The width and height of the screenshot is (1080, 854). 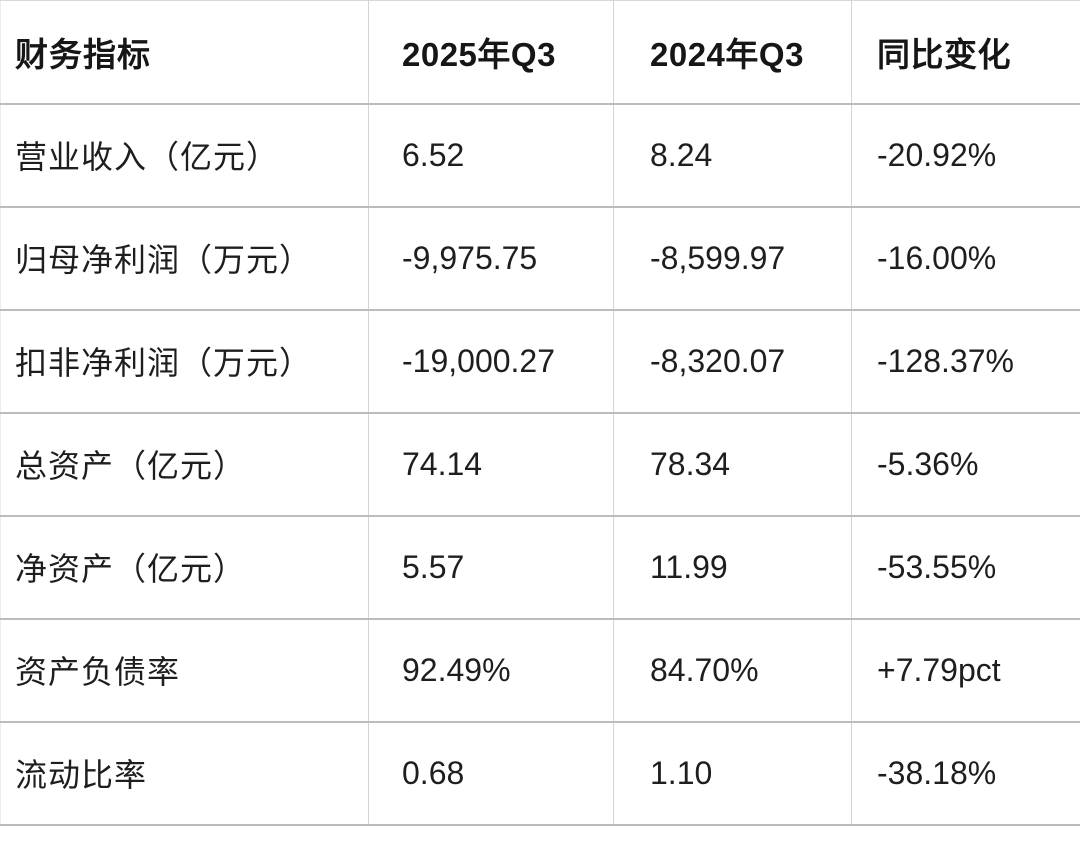 What do you see at coordinates (732, 258) in the screenshot?
I see `value-2024q3-cell: -8,599.97` at bounding box center [732, 258].